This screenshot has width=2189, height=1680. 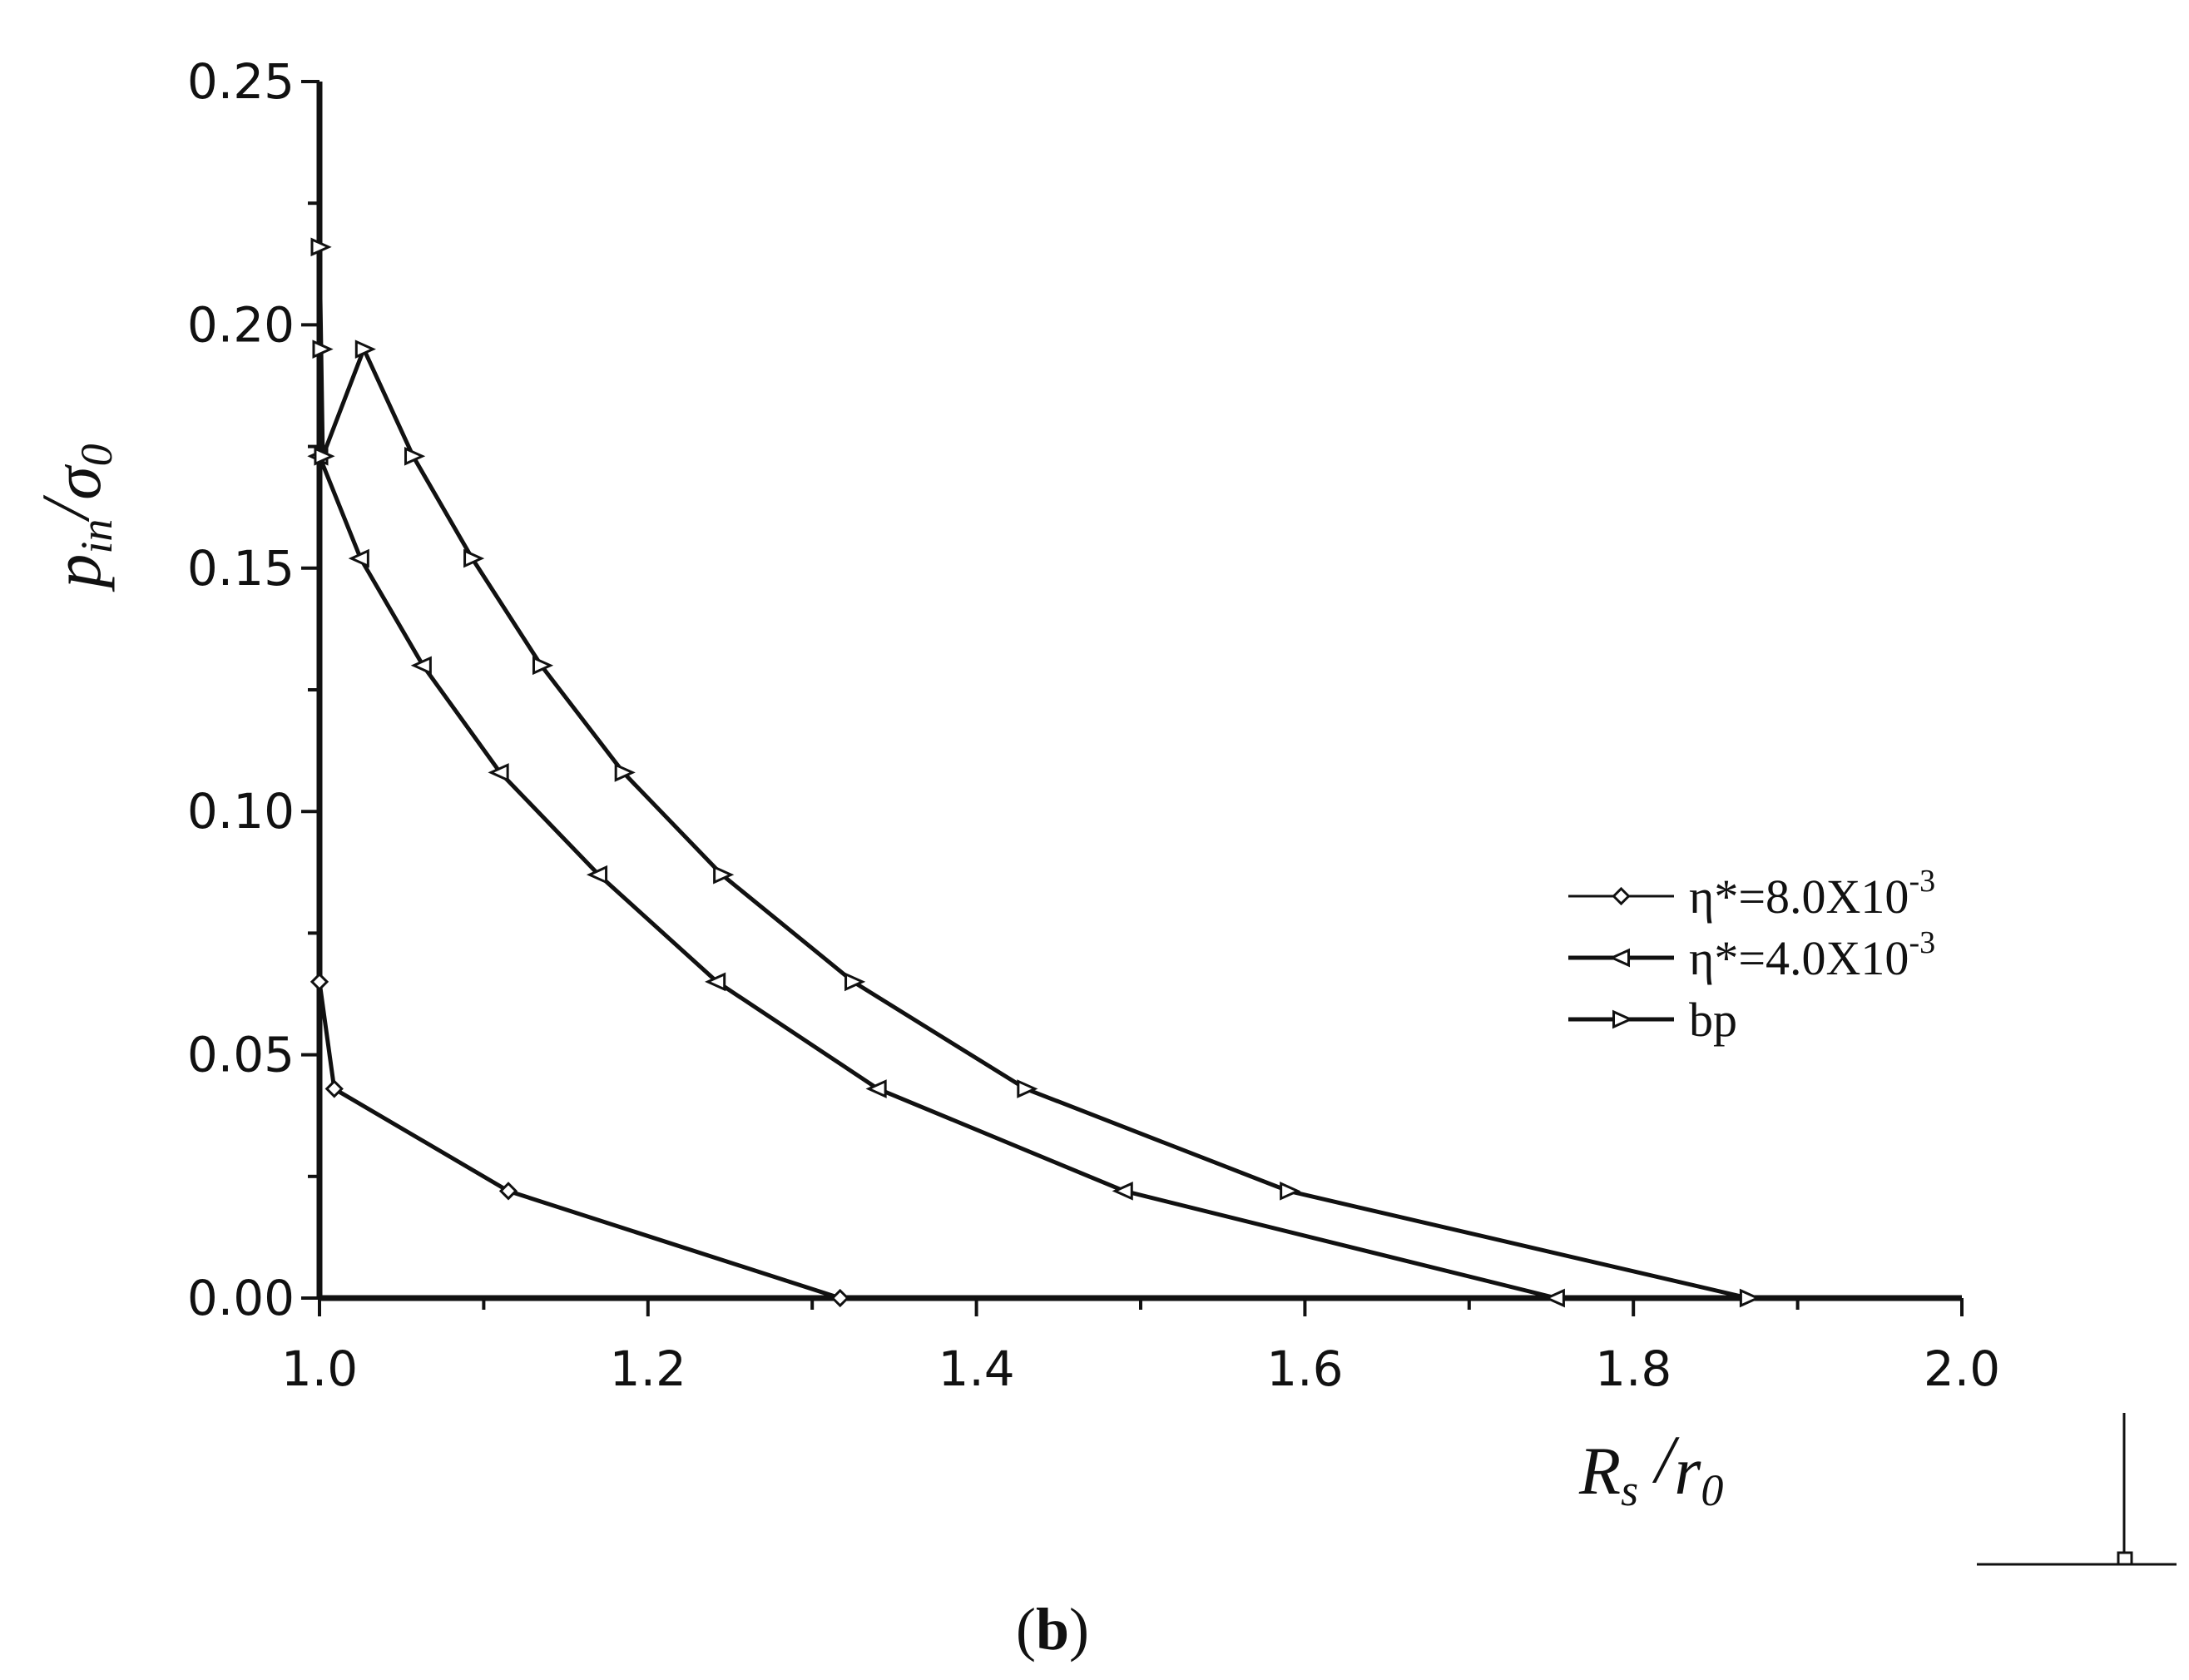 I want to click on y-tick-label: 0.20, so click(x=241, y=324).